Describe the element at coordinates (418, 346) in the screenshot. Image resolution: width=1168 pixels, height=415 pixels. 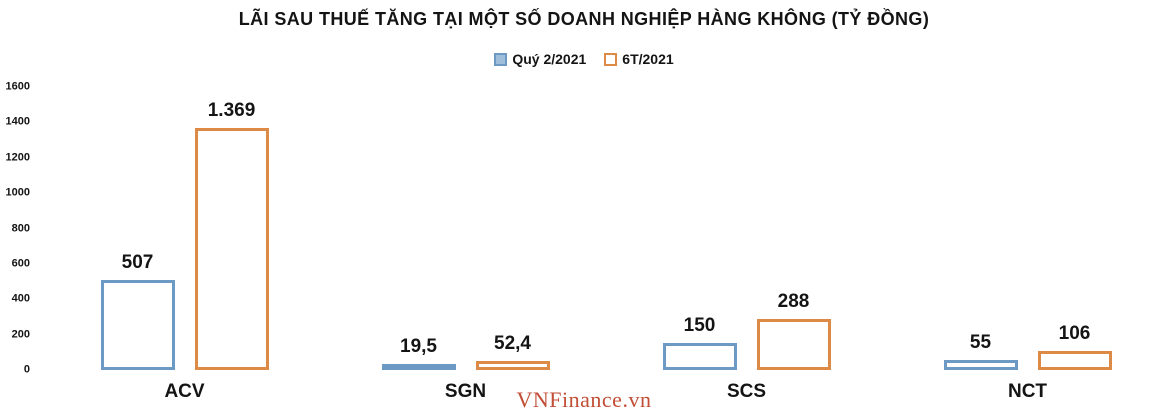
I see `bar-value-label-sgn-quy2-2021: 19,5` at that location.